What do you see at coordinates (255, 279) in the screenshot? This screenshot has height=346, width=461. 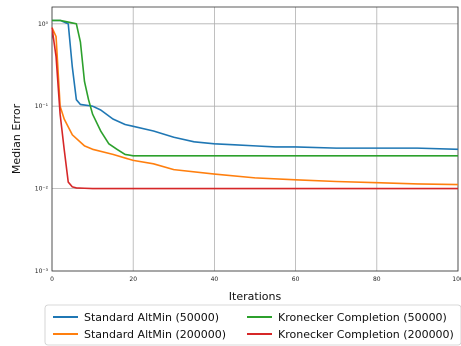 I see `x-axis-ticks: 0 20 40 60 80 100` at bounding box center [255, 279].